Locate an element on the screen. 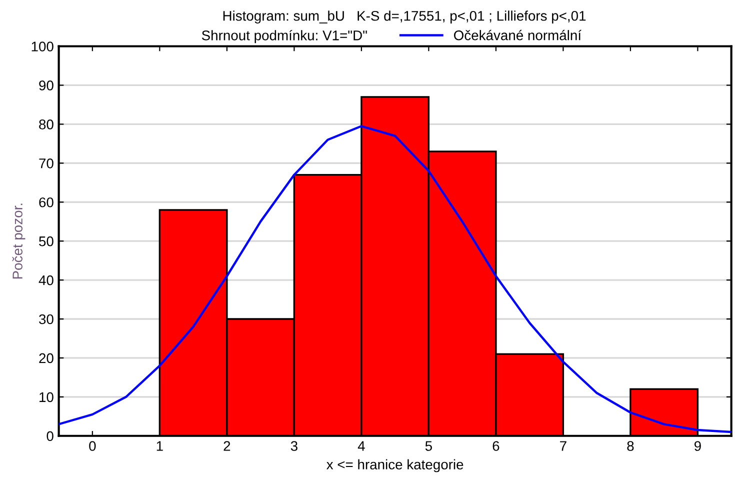 The height and width of the screenshot is (487, 735). x-tick-label: 0 is located at coordinates (92, 446).